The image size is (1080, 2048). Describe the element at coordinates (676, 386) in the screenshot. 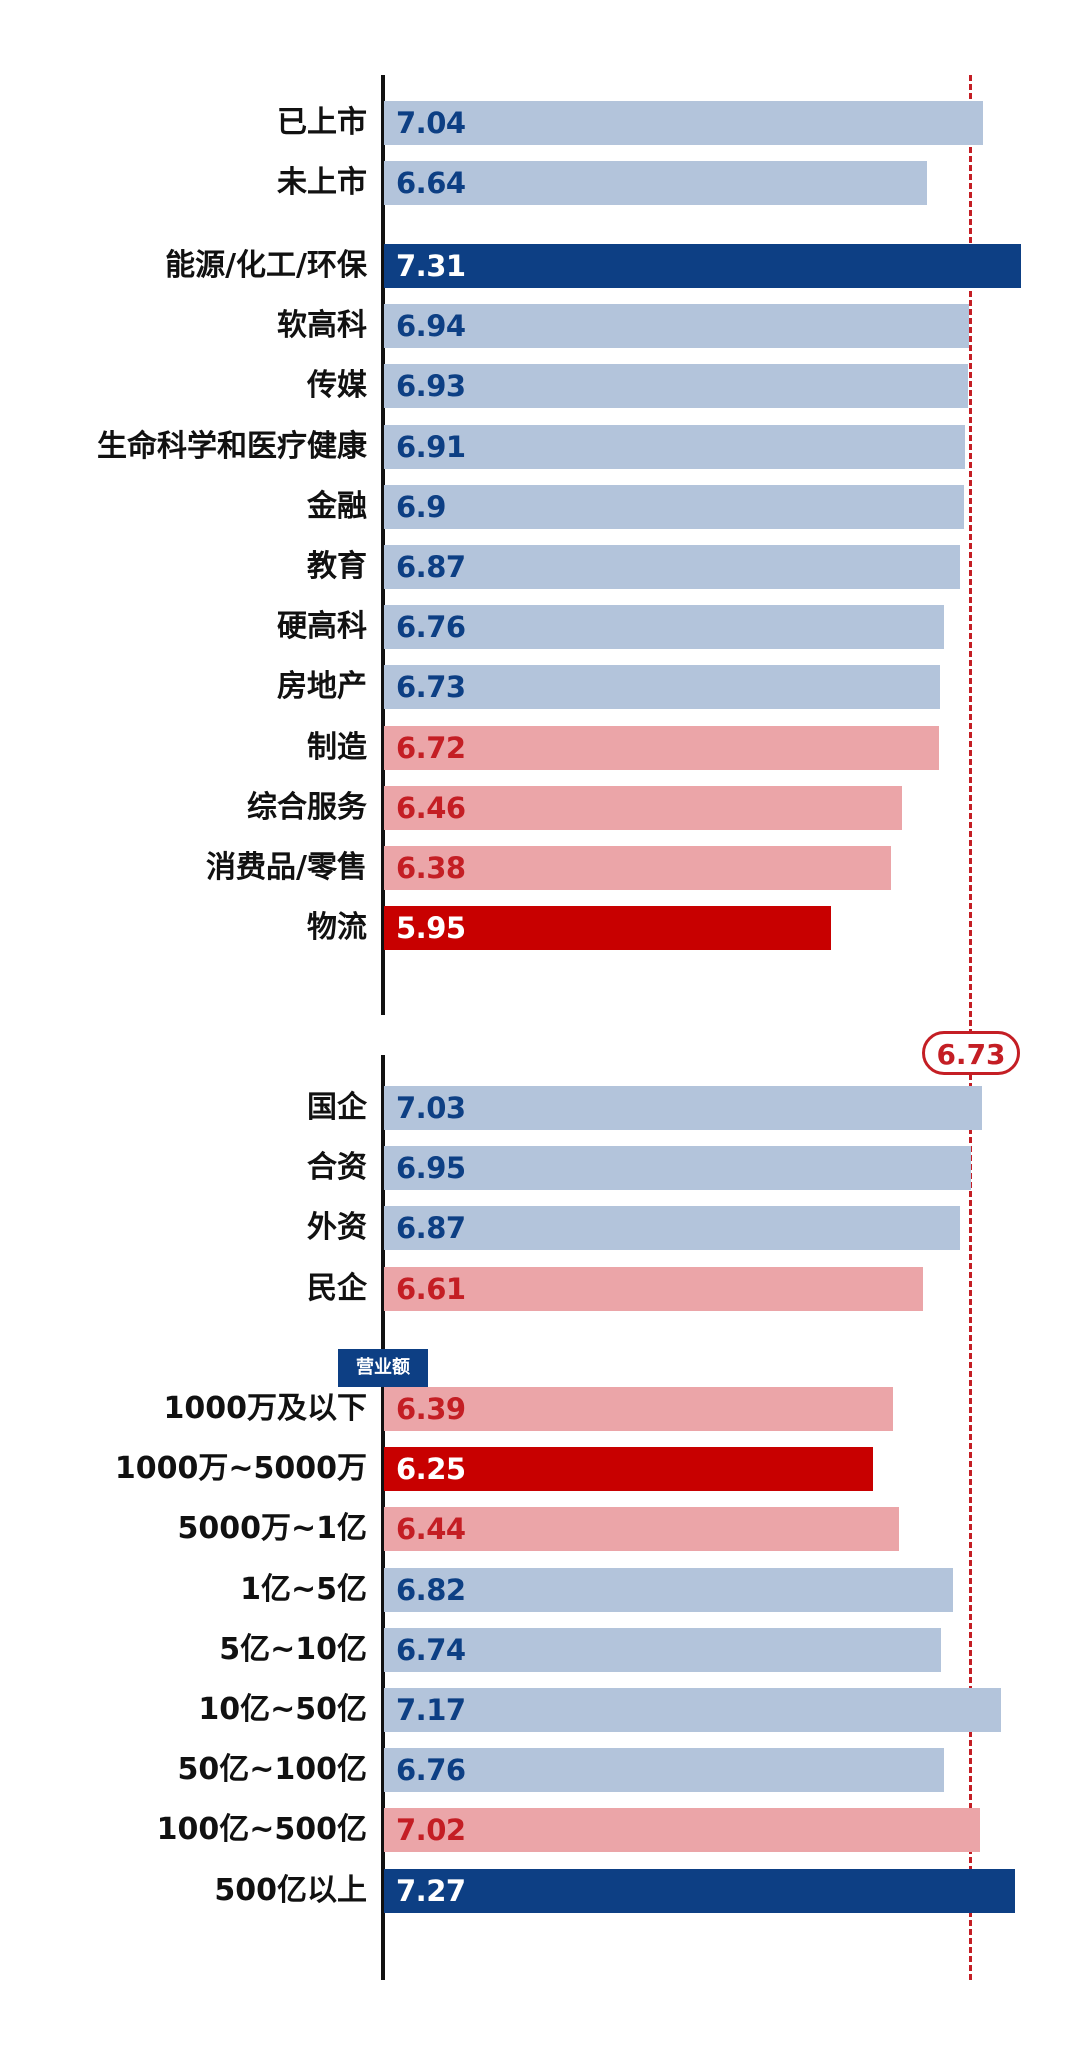

I see `bar: 6.93` at that location.